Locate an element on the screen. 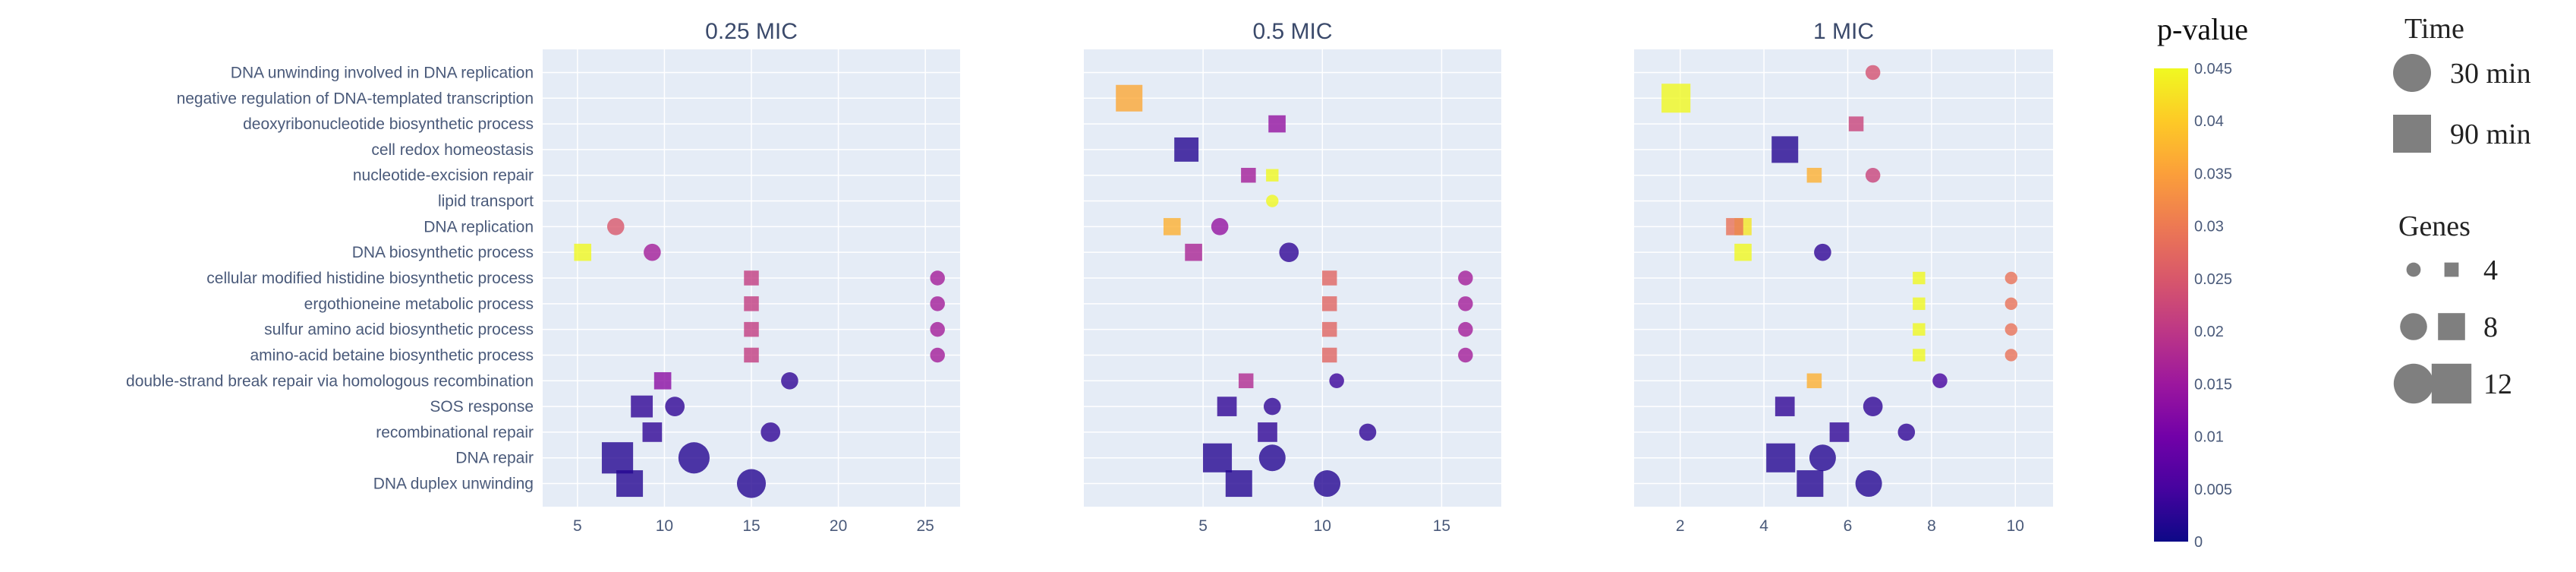 This screenshot has height=572, width=2576. legend-time-label: 90 min is located at coordinates (2490, 134).